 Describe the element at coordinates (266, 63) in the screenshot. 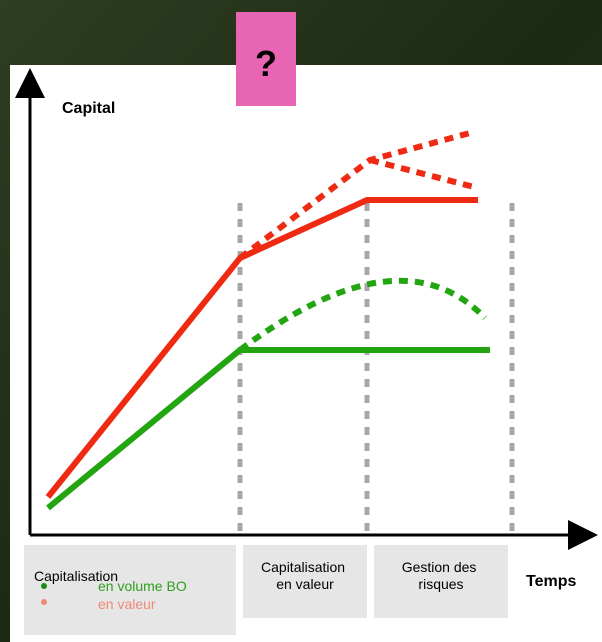

I see `question-mark: ?` at that location.